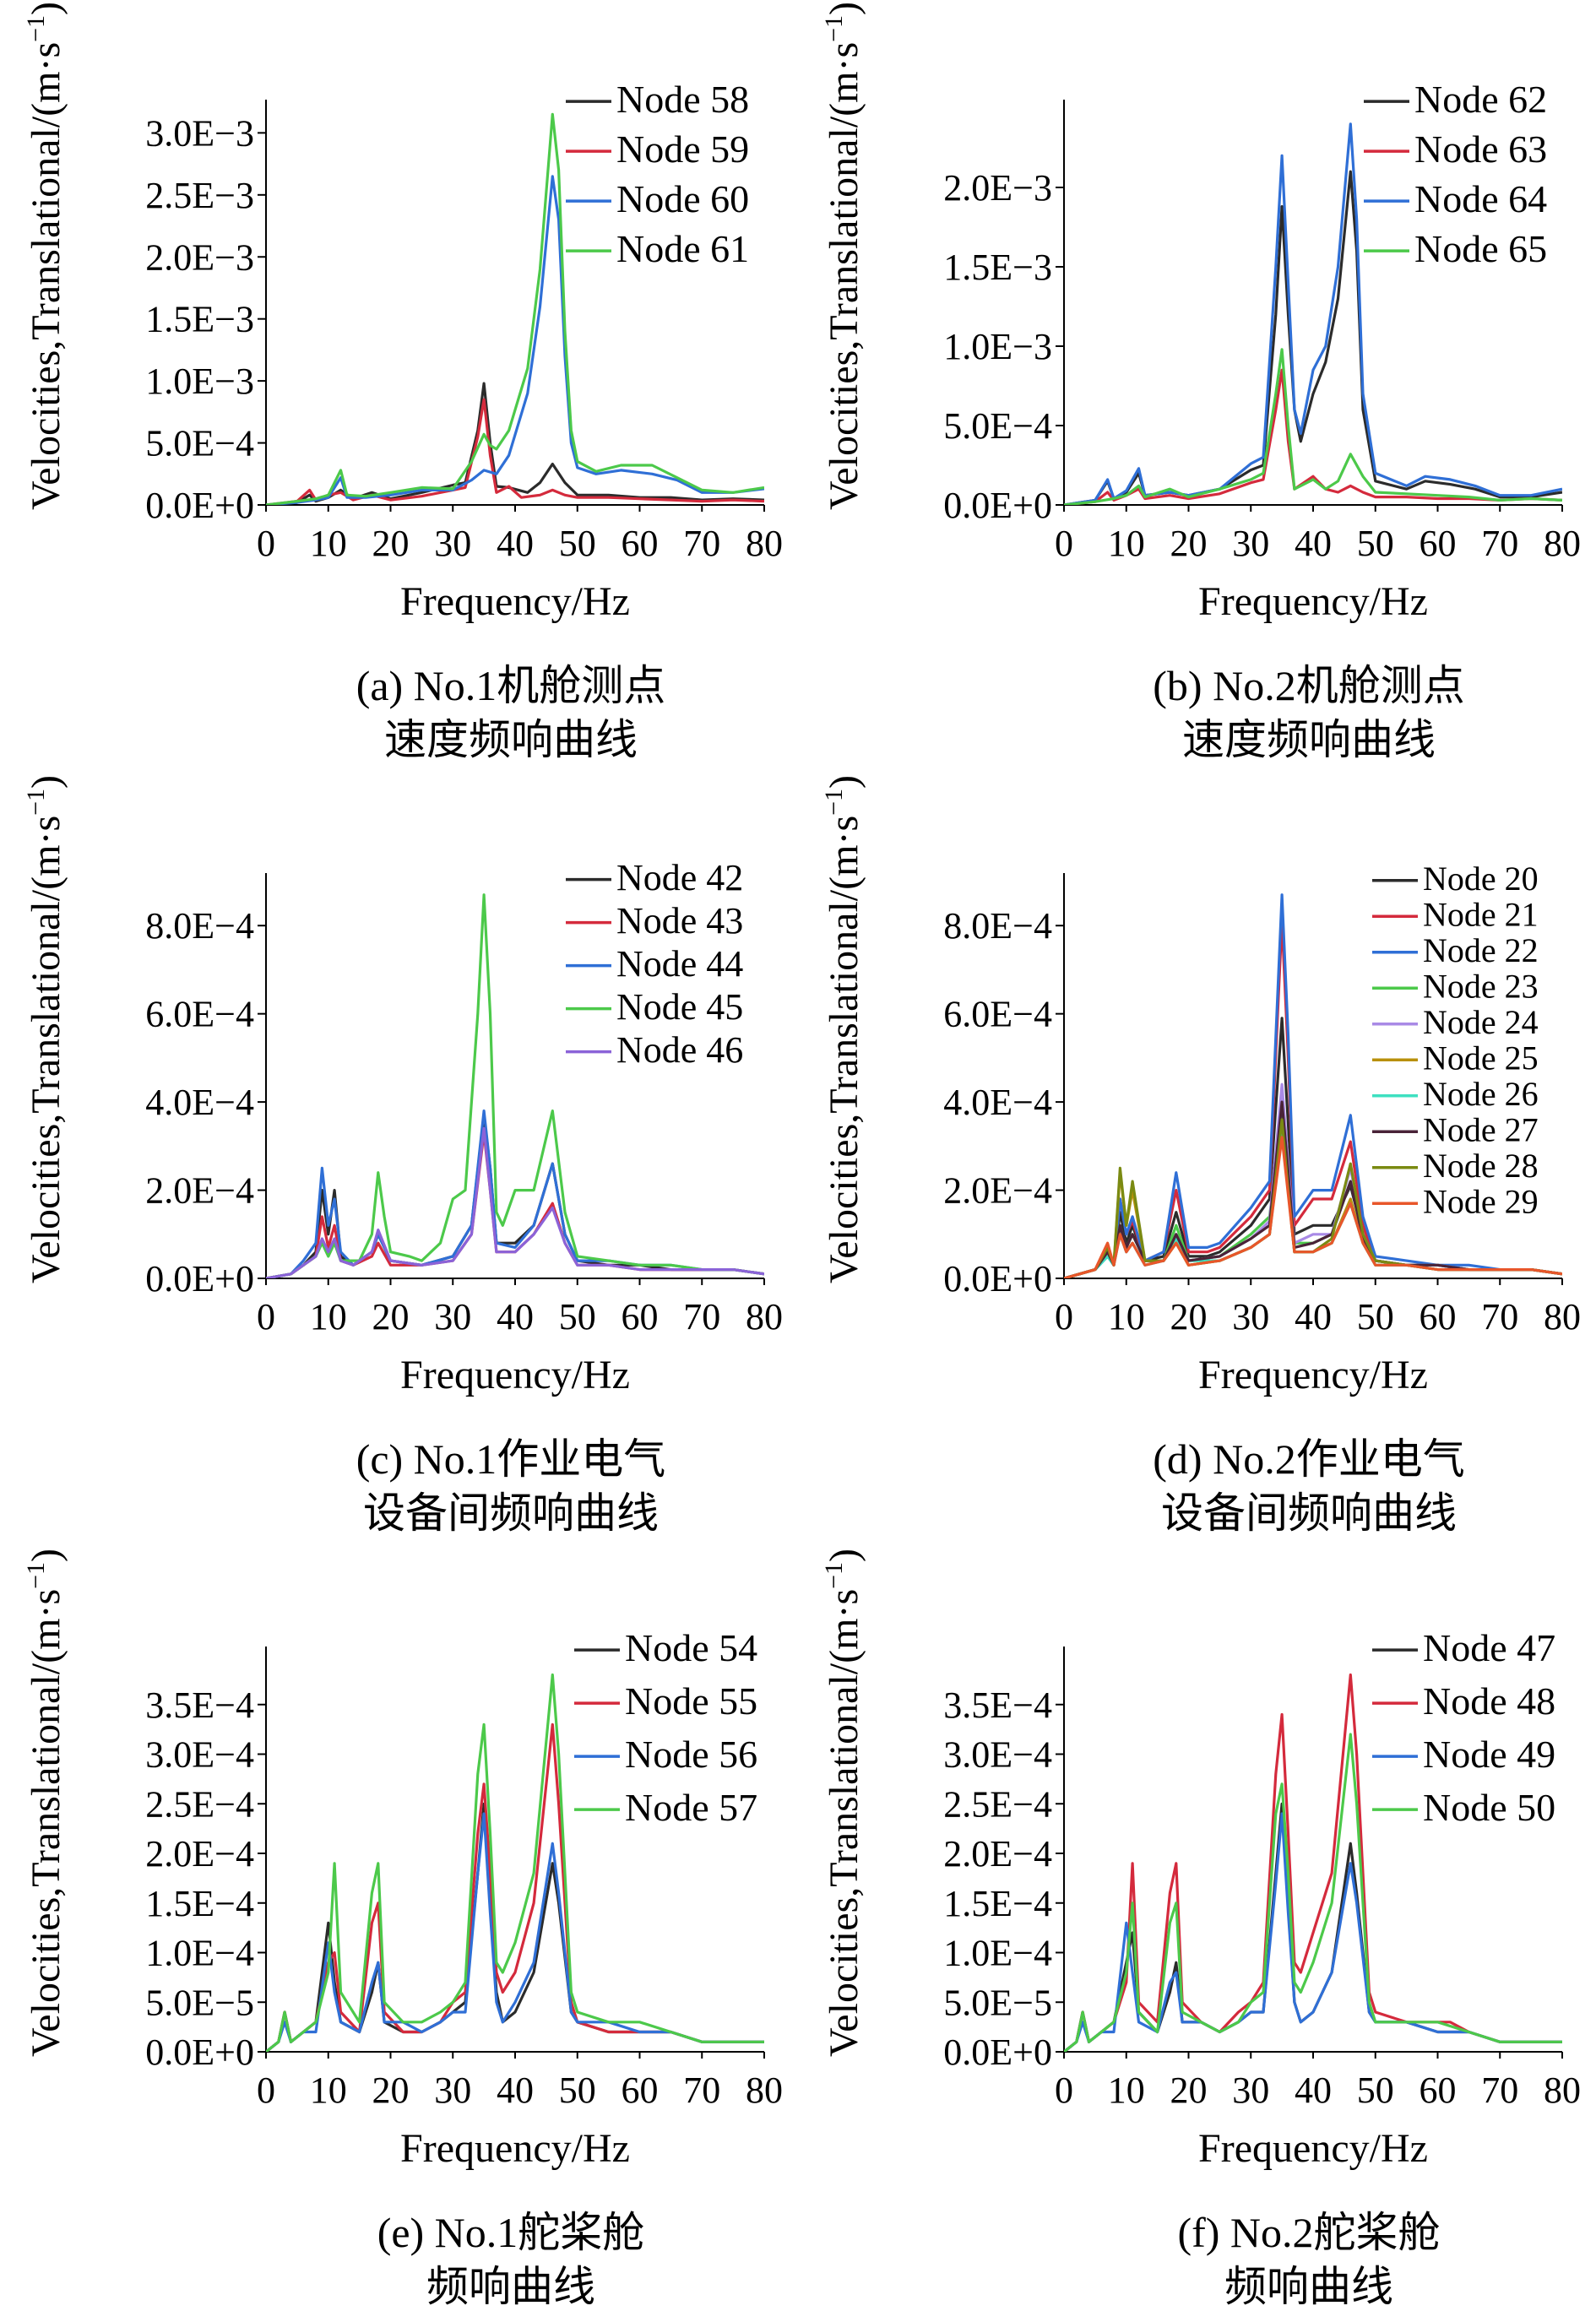 This screenshot has width=1596, height=2322. What do you see at coordinates (1480, 99) in the screenshot?
I see `chart-b-legend-label: Node 62` at bounding box center [1480, 99].